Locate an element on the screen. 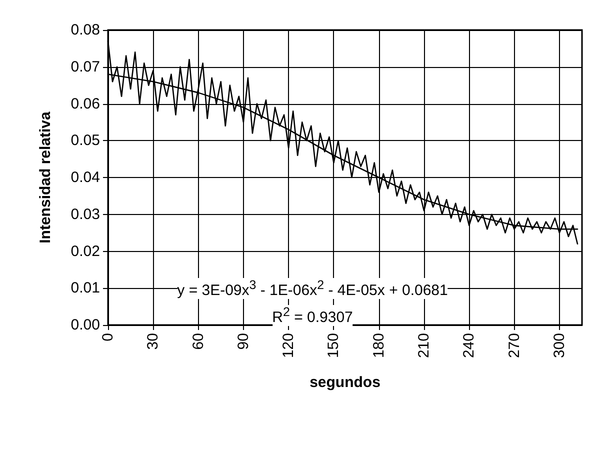 Image resolution: width=601 pixels, height=450 pixels. y-tick-label: 0.04 is located at coordinates (85, 177).